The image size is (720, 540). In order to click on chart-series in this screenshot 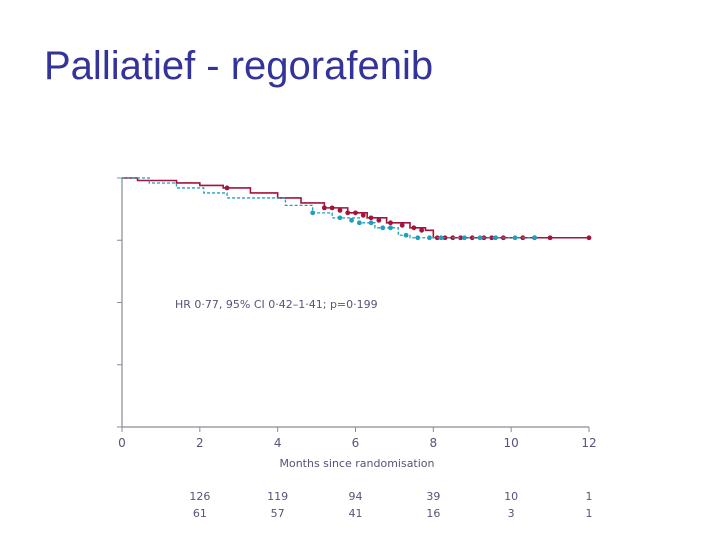, I will do `click(357, 209)`.